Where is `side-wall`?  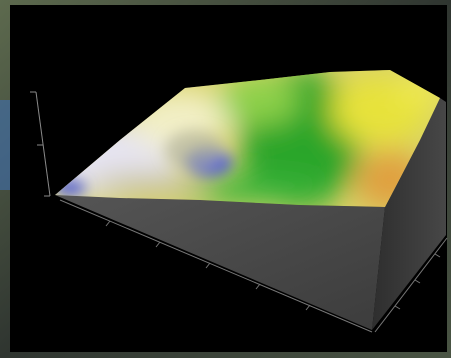
side-wall is located at coordinates (409, 214).